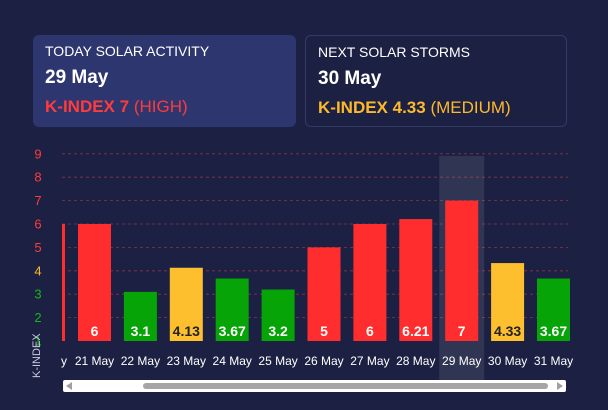 Image resolution: width=608 pixels, height=410 pixels. What do you see at coordinates (37, 294) in the screenshot?
I see `y-tick-label: 3` at bounding box center [37, 294].